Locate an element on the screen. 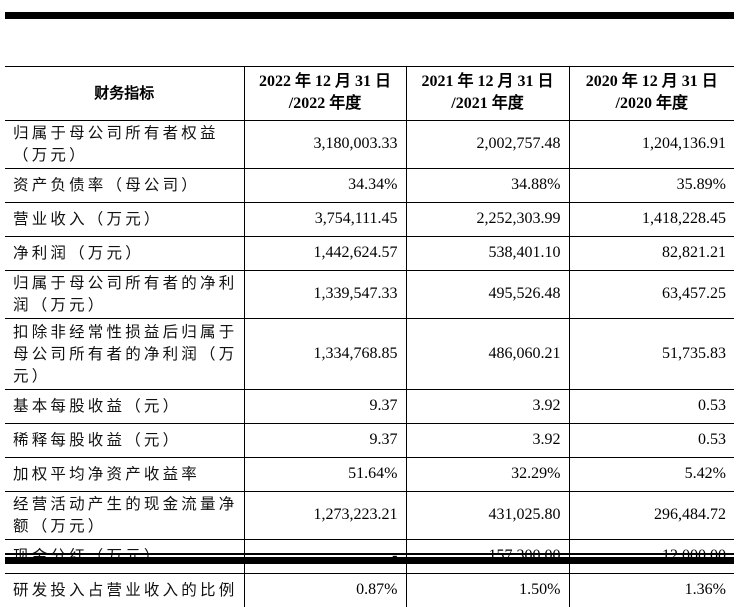 This screenshot has height=607, width=740. row-label: 归属于母公司所有者的净利润（万元） is located at coordinates (125, 294).